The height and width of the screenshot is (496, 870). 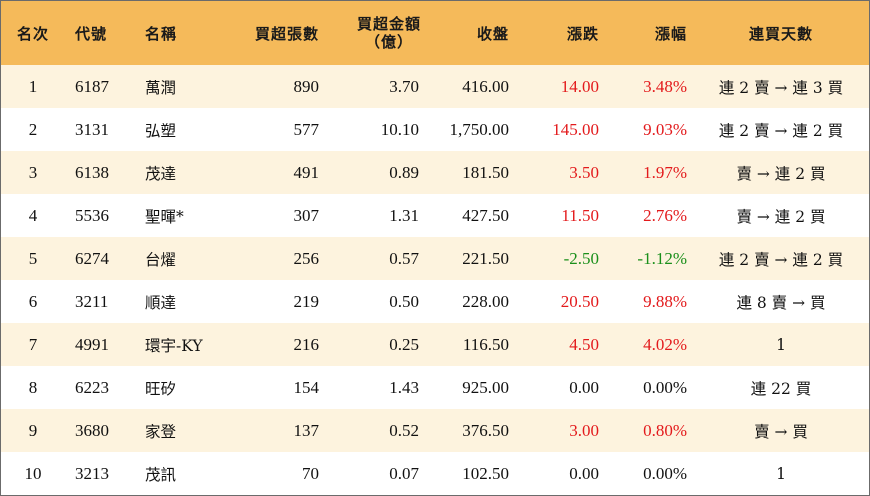 I want to click on cell-code: 5536, so click(x=92, y=215).